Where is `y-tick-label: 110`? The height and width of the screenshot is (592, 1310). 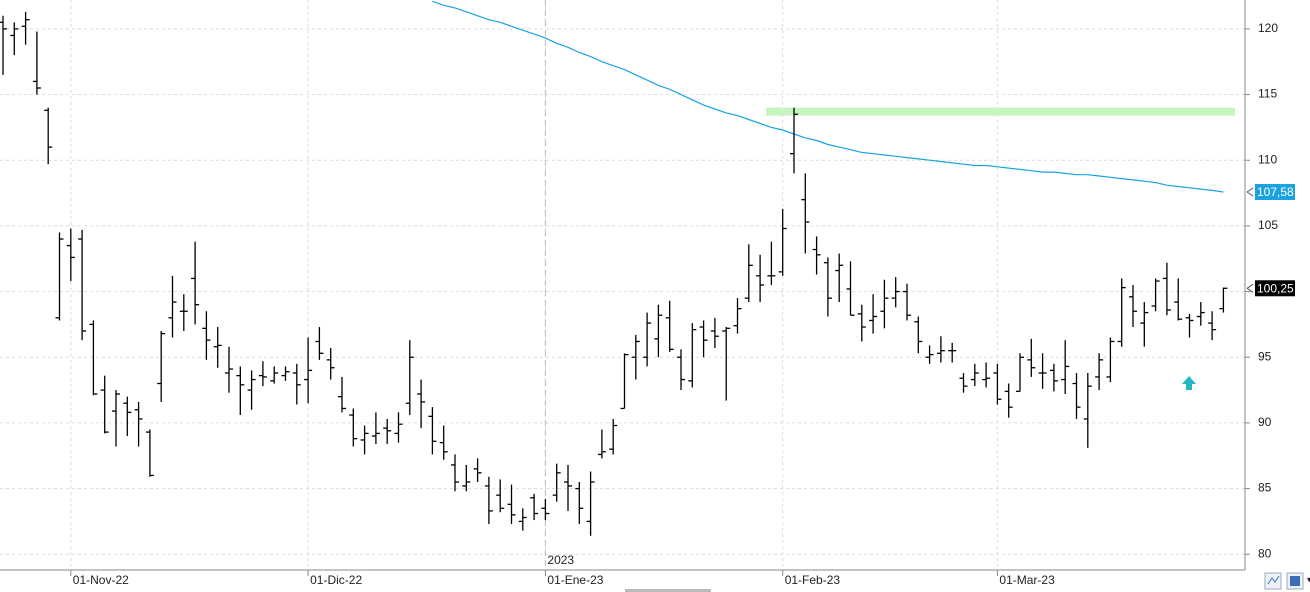
y-tick-label: 110 is located at coordinates (1267, 159).